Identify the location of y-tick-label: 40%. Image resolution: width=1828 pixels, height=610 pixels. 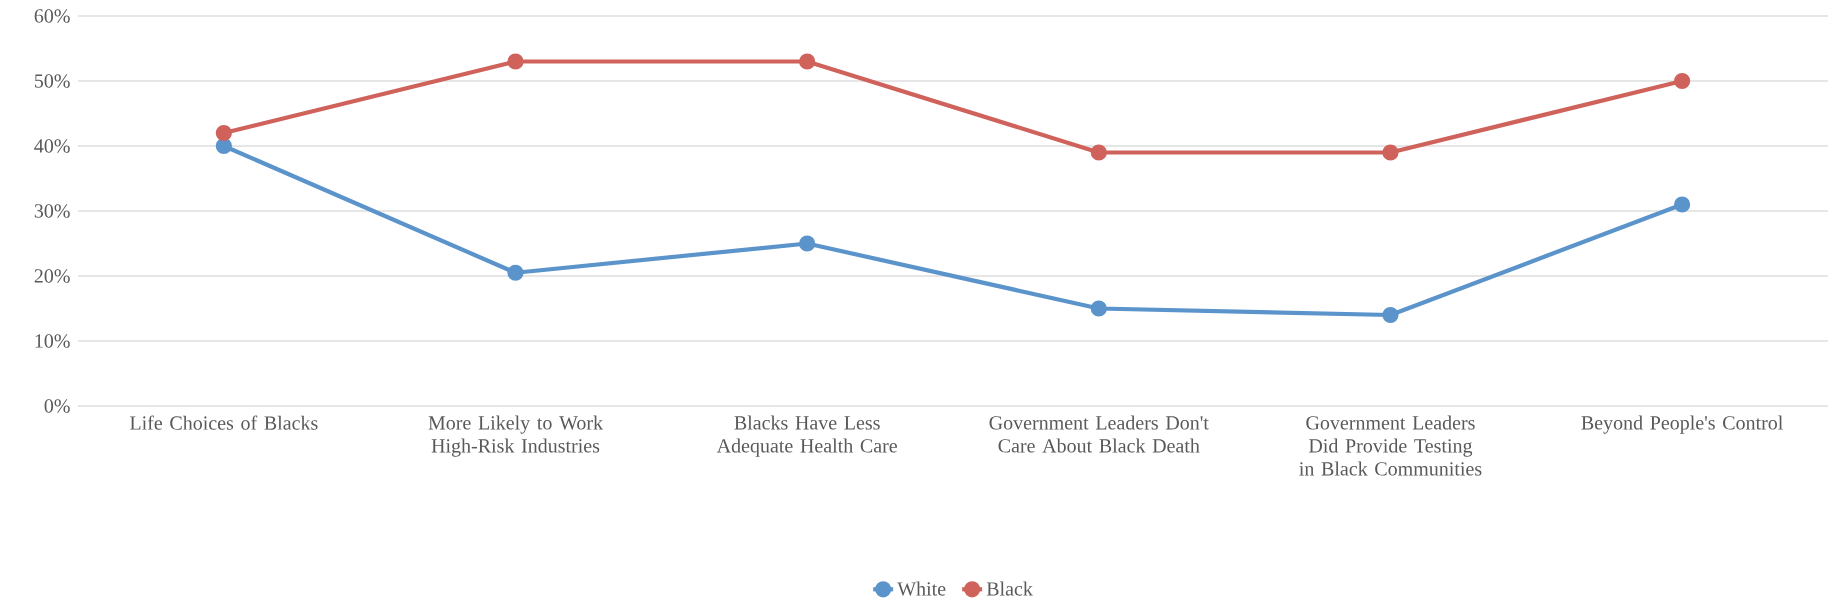
(52, 146).